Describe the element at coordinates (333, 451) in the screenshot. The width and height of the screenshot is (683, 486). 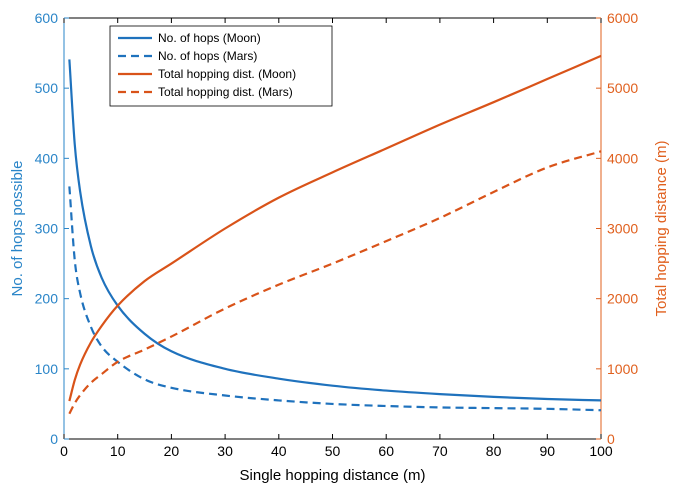
I see `x-tick-label: 50` at that location.